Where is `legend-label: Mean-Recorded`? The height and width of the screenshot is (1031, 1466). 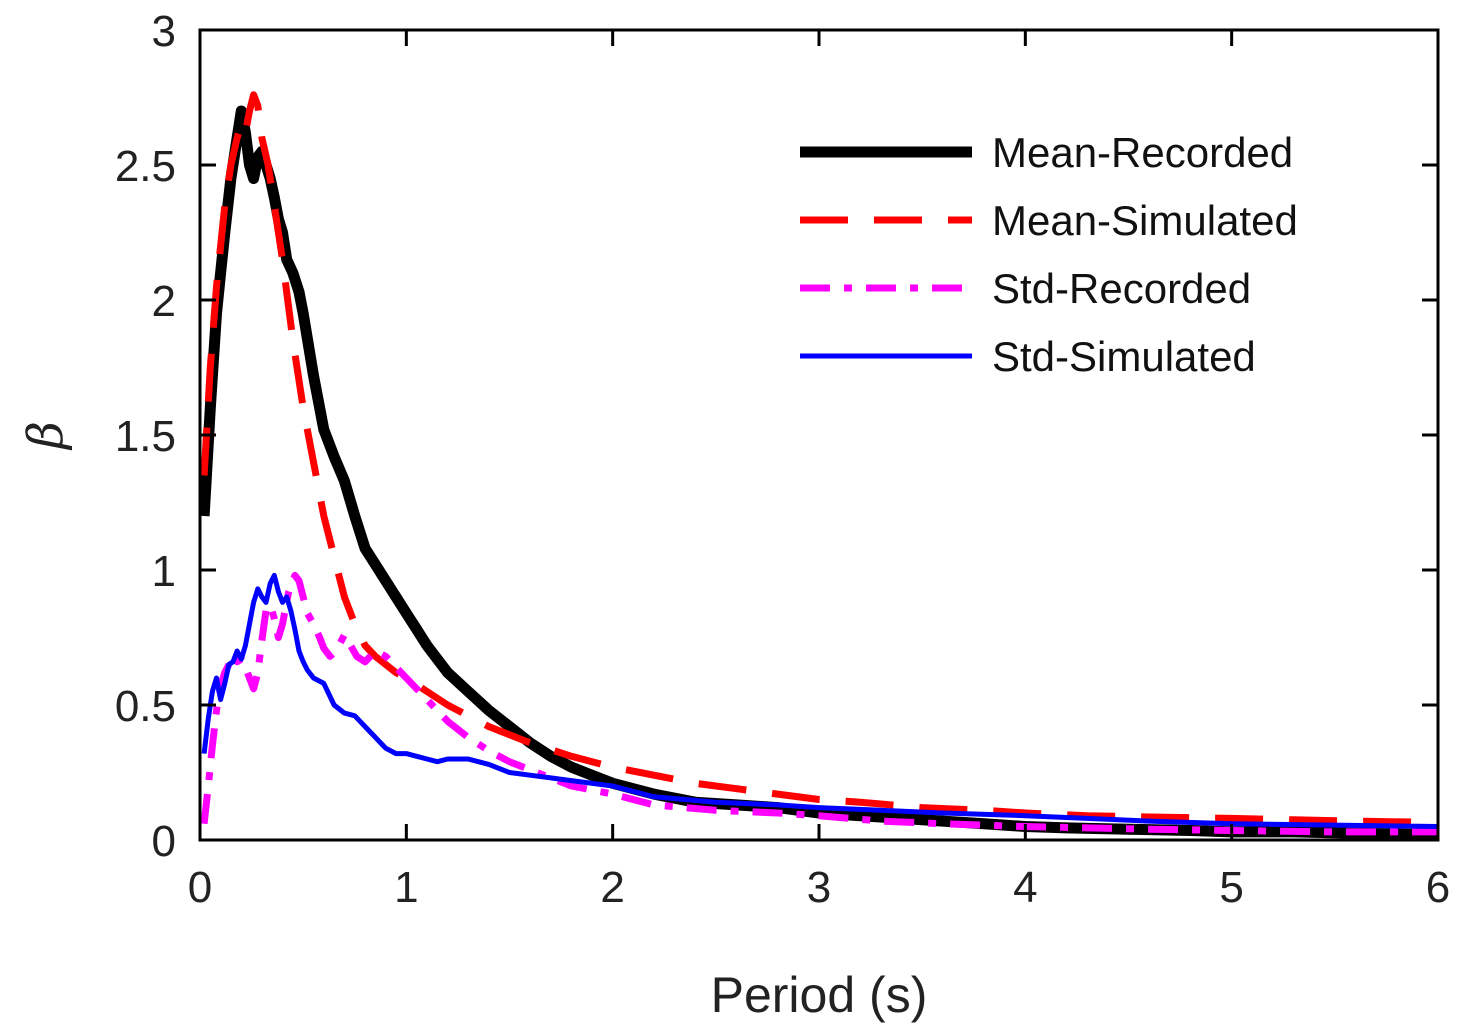 legend-label: Mean-Recorded is located at coordinates (1142, 152).